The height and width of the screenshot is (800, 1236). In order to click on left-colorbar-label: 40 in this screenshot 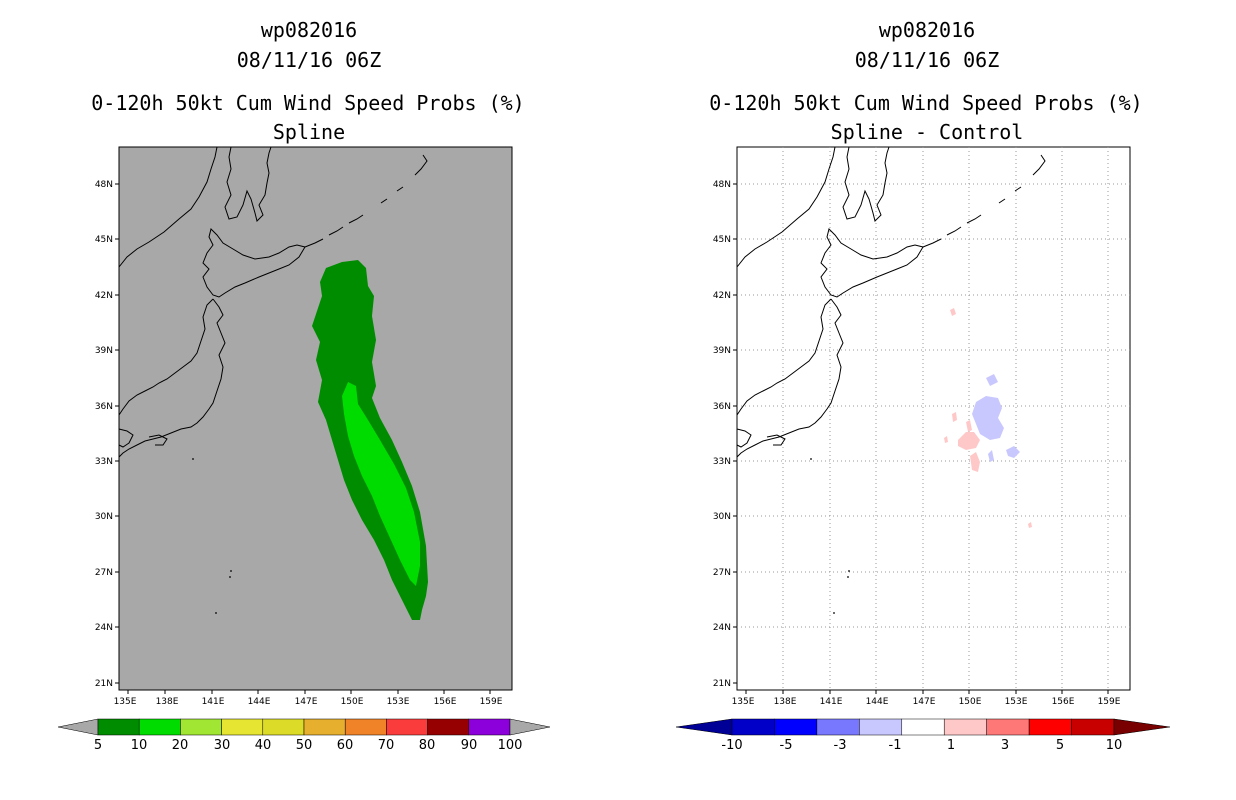, I will do `click(263, 745)`.